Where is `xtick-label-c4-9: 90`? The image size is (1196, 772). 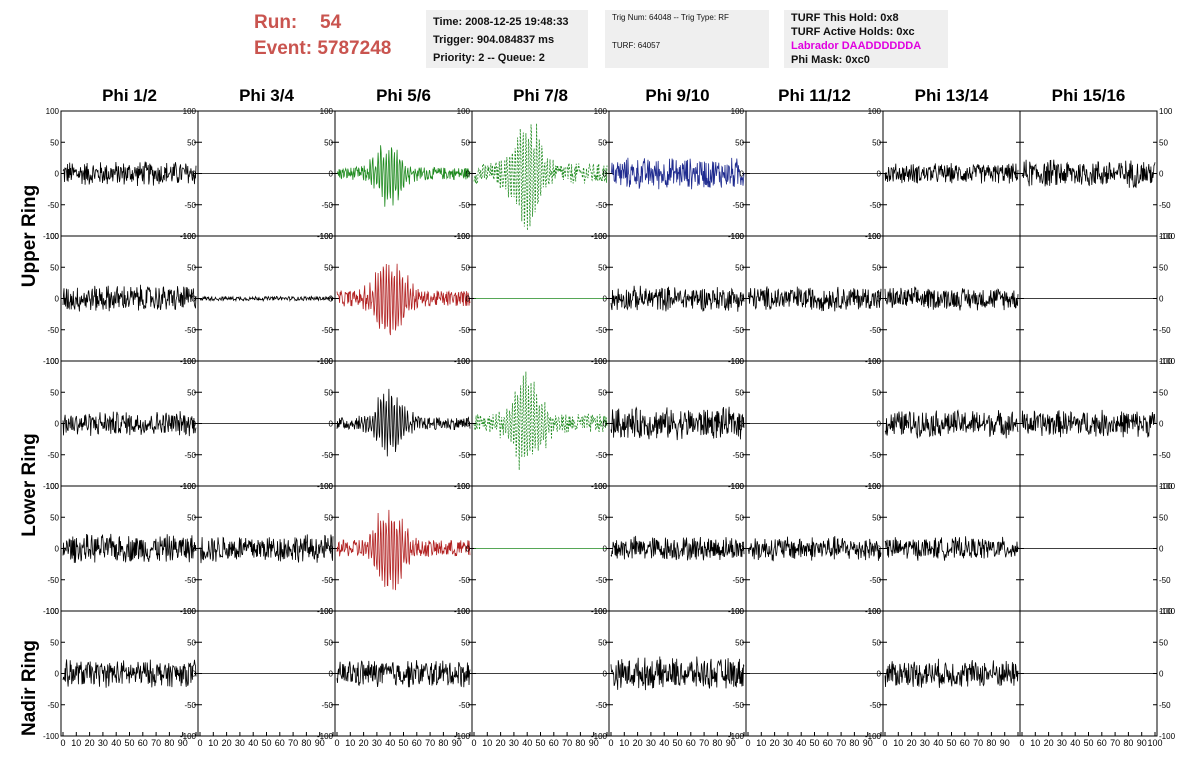 xtick-label-c4-9: 90 is located at coordinates (731, 743).